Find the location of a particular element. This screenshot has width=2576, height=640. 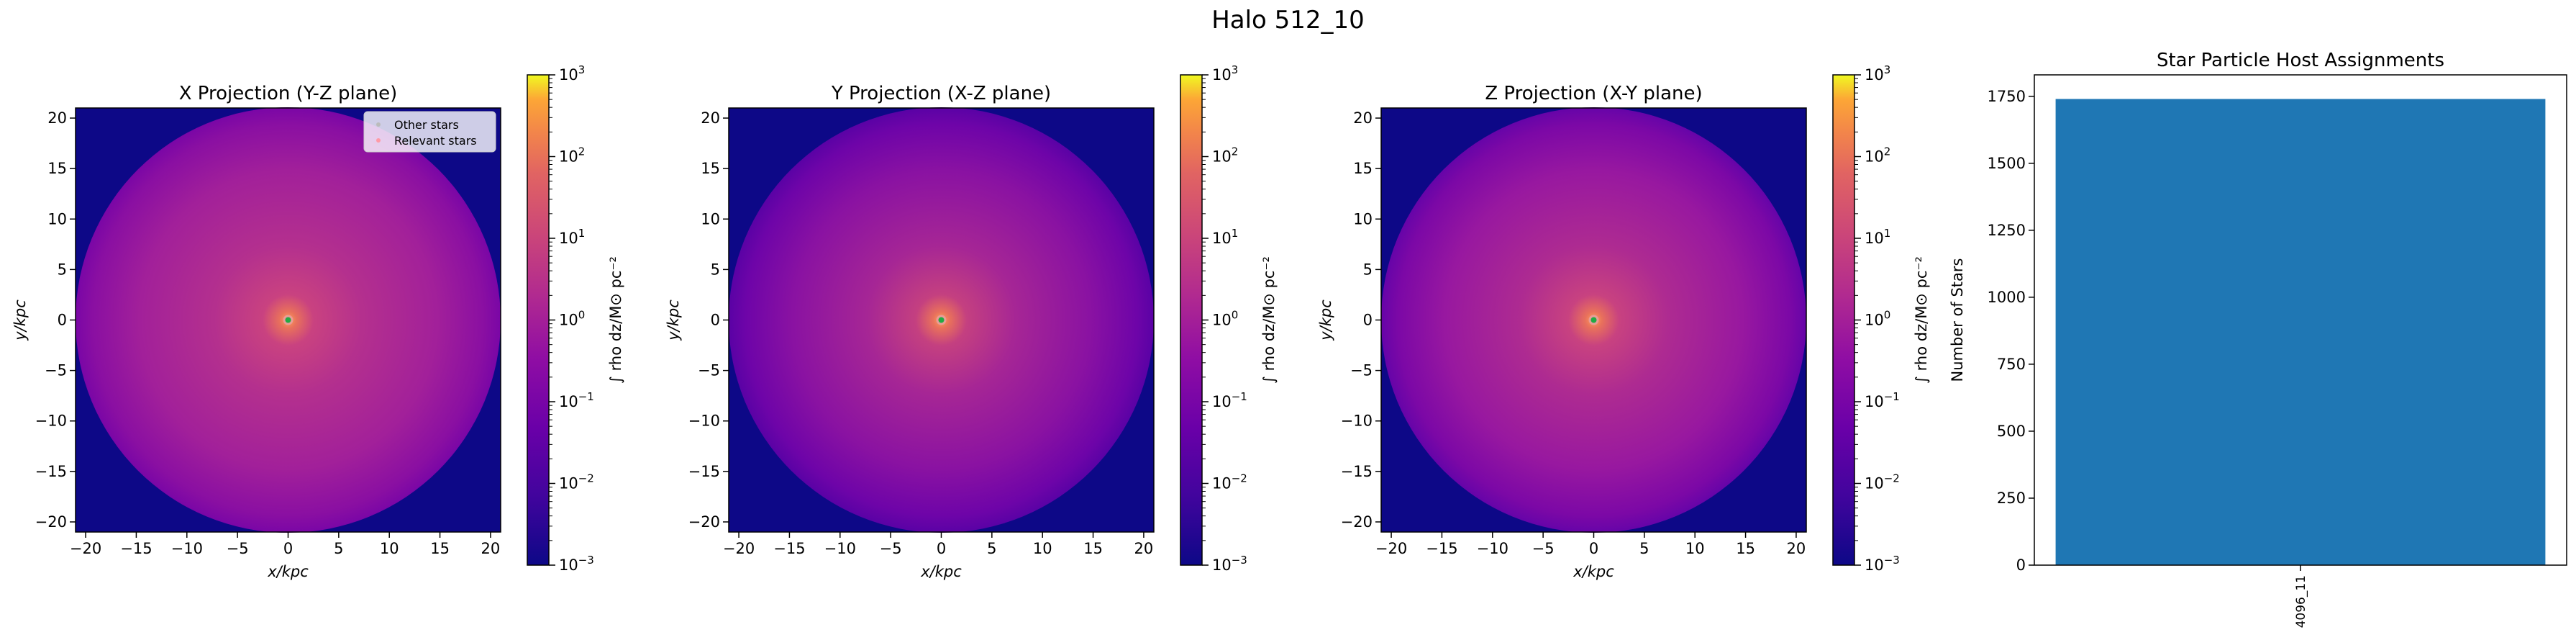

y-tick-label: 1000 is located at coordinates (2007, 297).